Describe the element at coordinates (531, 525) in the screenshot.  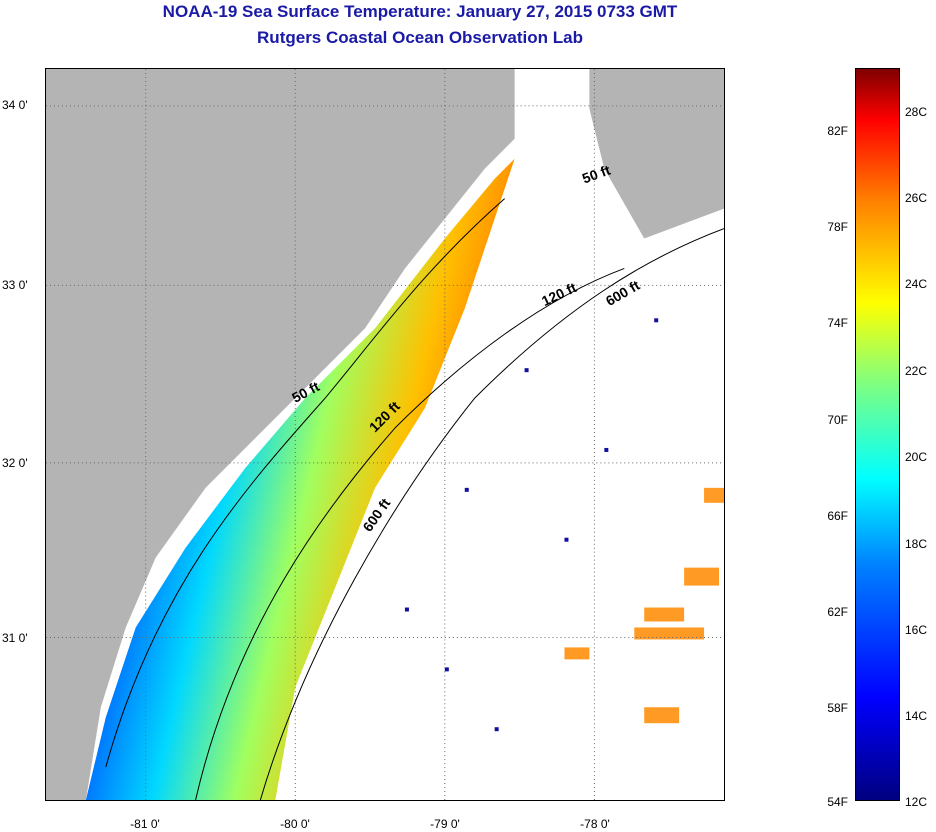
I see `scatter-pixels` at that location.